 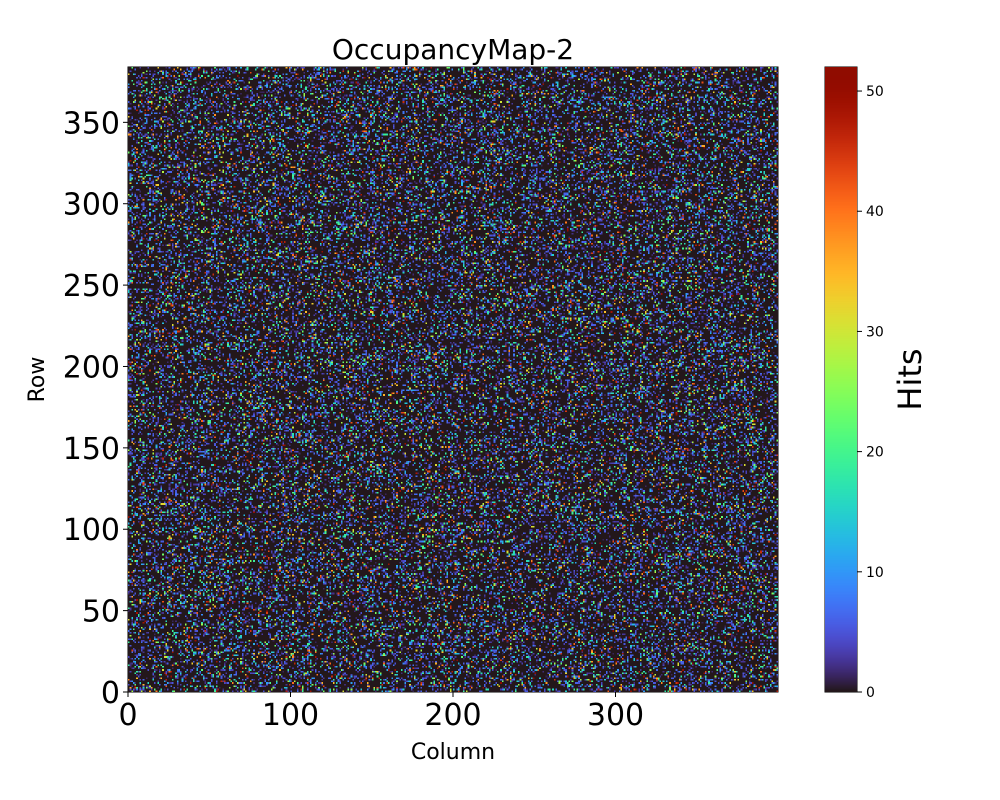 I want to click on colorbar-tick-label: 20, so click(x=875, y=453).